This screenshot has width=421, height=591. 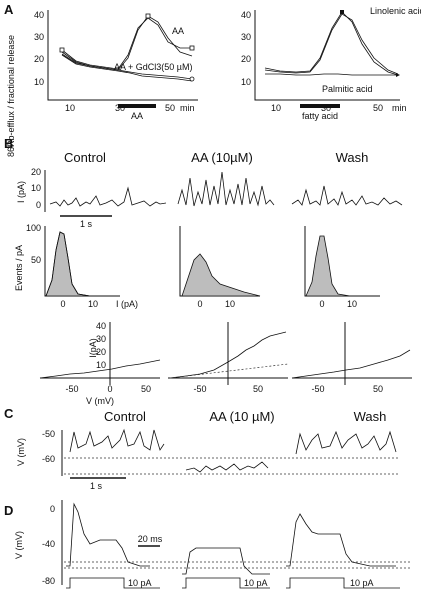 What do you see at coordinates (101, 326) in the screenshot?
I see `b-iv-ytick-40: 40` at bounding box center [101, 326].